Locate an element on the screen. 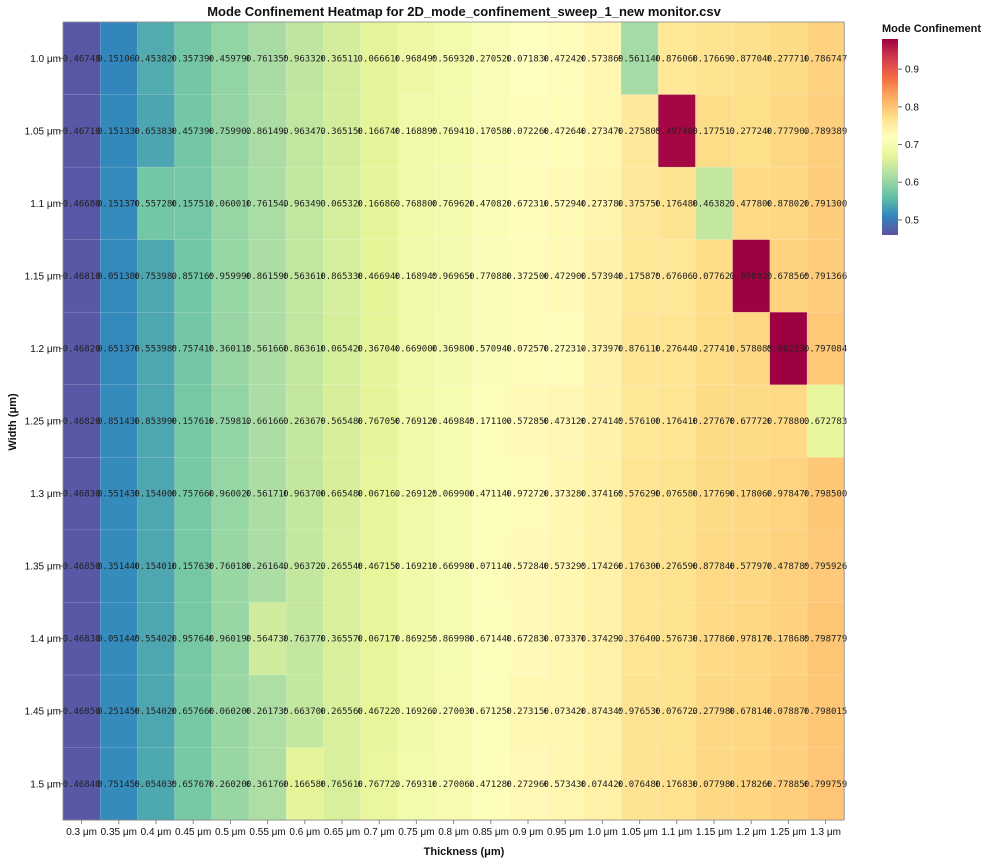 This screenshot has width=986, height=865. cell-value-label: 0.869980 is located at coordinates (453, 640).